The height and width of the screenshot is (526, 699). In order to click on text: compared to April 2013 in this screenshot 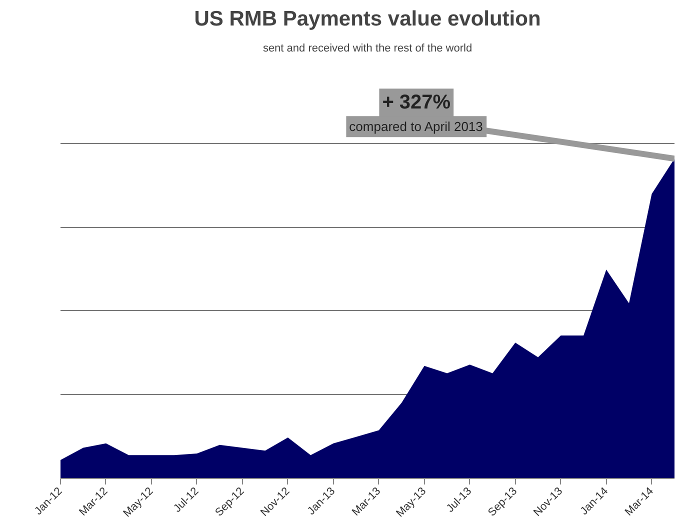, I will do `click(416, 126)`.